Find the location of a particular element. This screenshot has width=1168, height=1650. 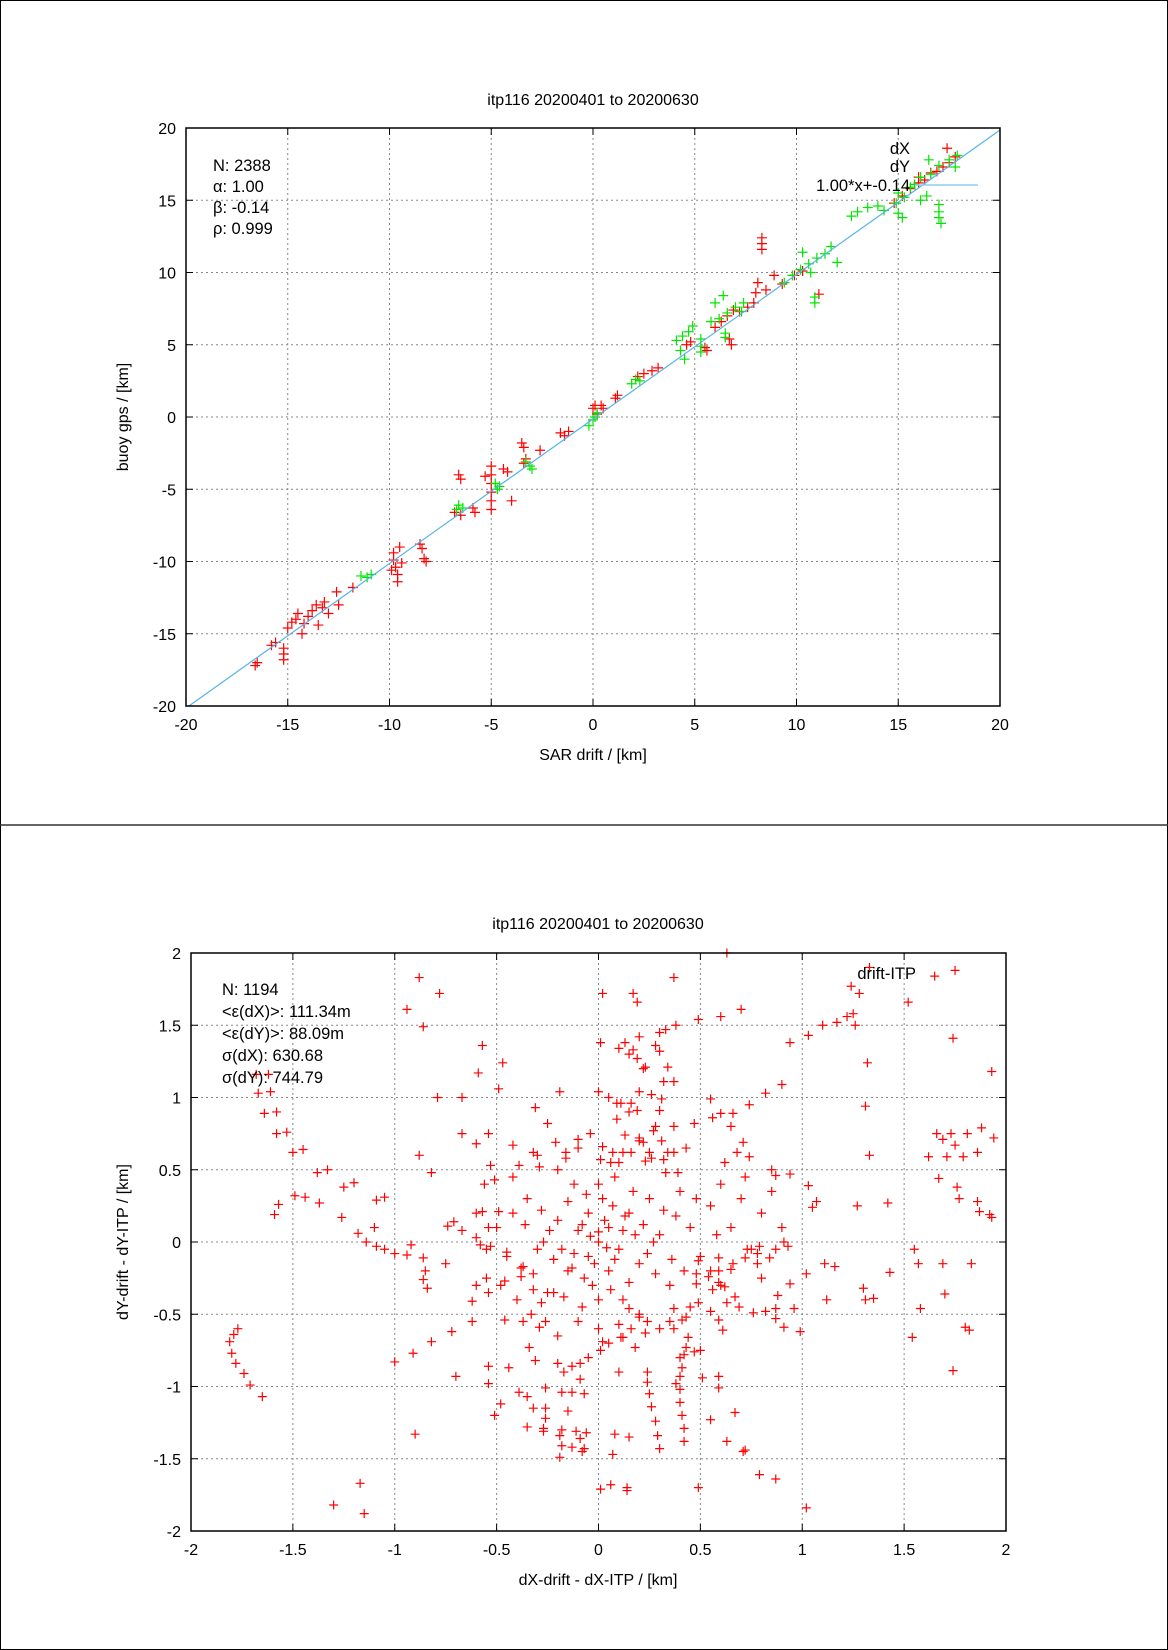

y-tick-label: 15 is located at coordinates (167, 201).